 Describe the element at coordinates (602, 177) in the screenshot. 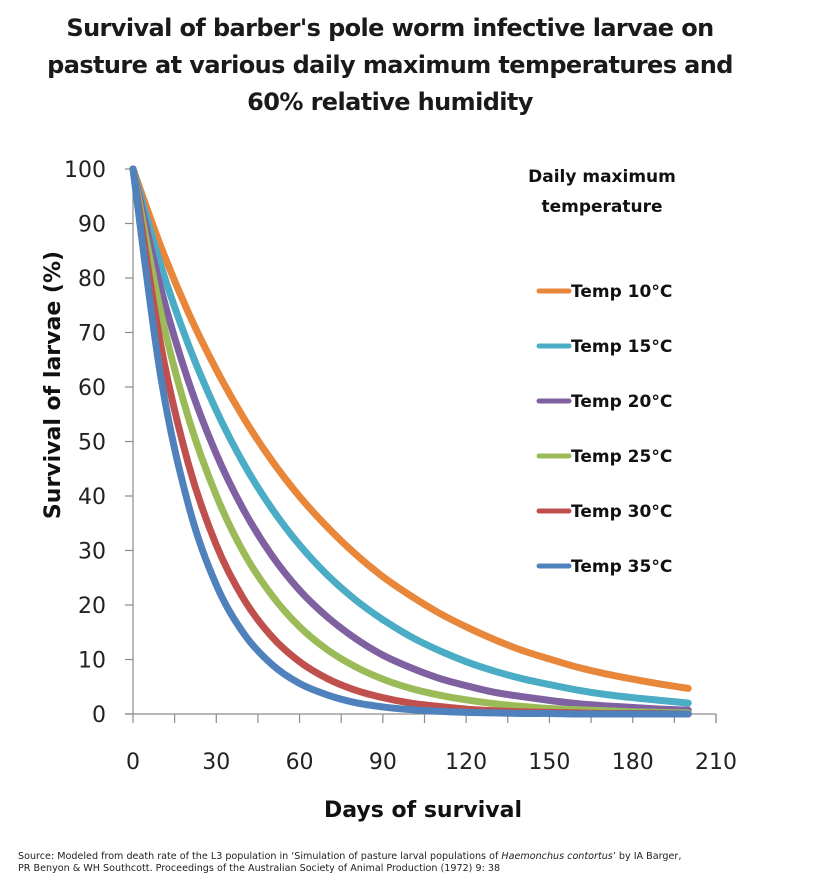

I see `legend-title-line-1: Daily maximum` at that location.